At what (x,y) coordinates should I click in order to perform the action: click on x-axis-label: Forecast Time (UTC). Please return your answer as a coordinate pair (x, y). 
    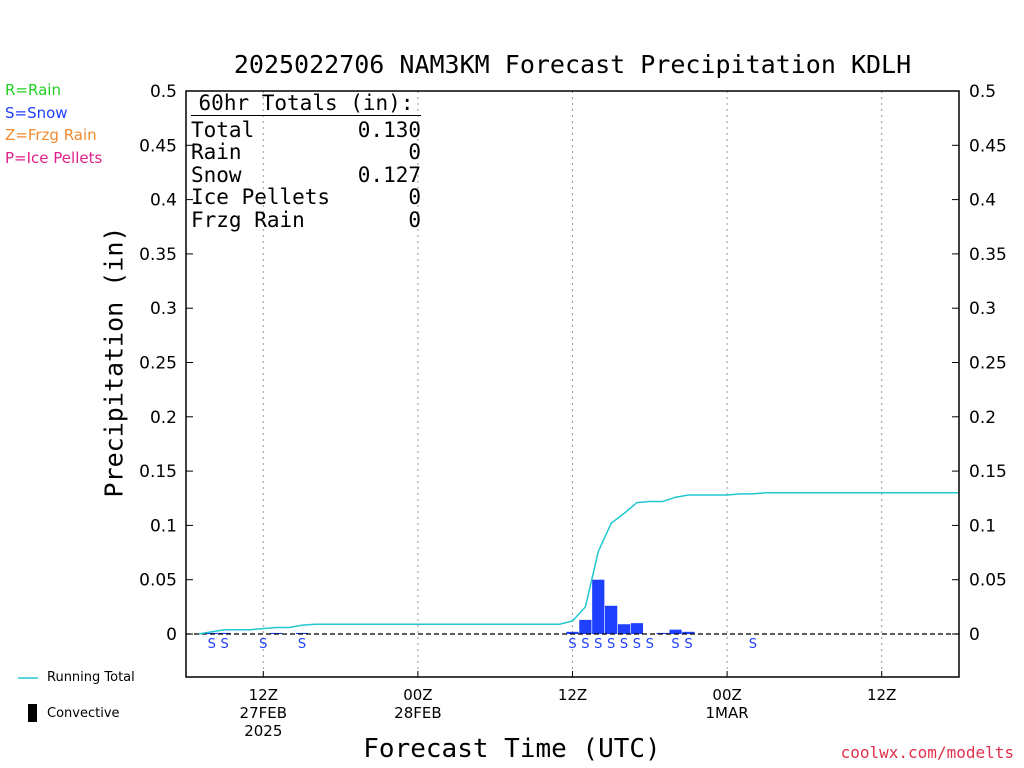
    Looking at the image, I should click on (512, 749).